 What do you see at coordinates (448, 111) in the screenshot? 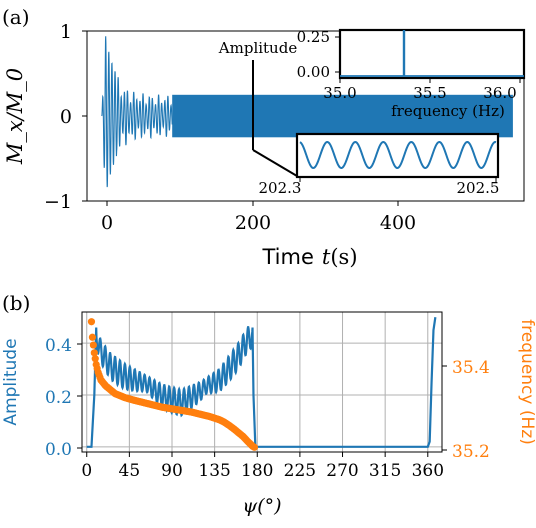
I see `inset-xlabel: frequency (Hz)` at bounding box center [448, 111].